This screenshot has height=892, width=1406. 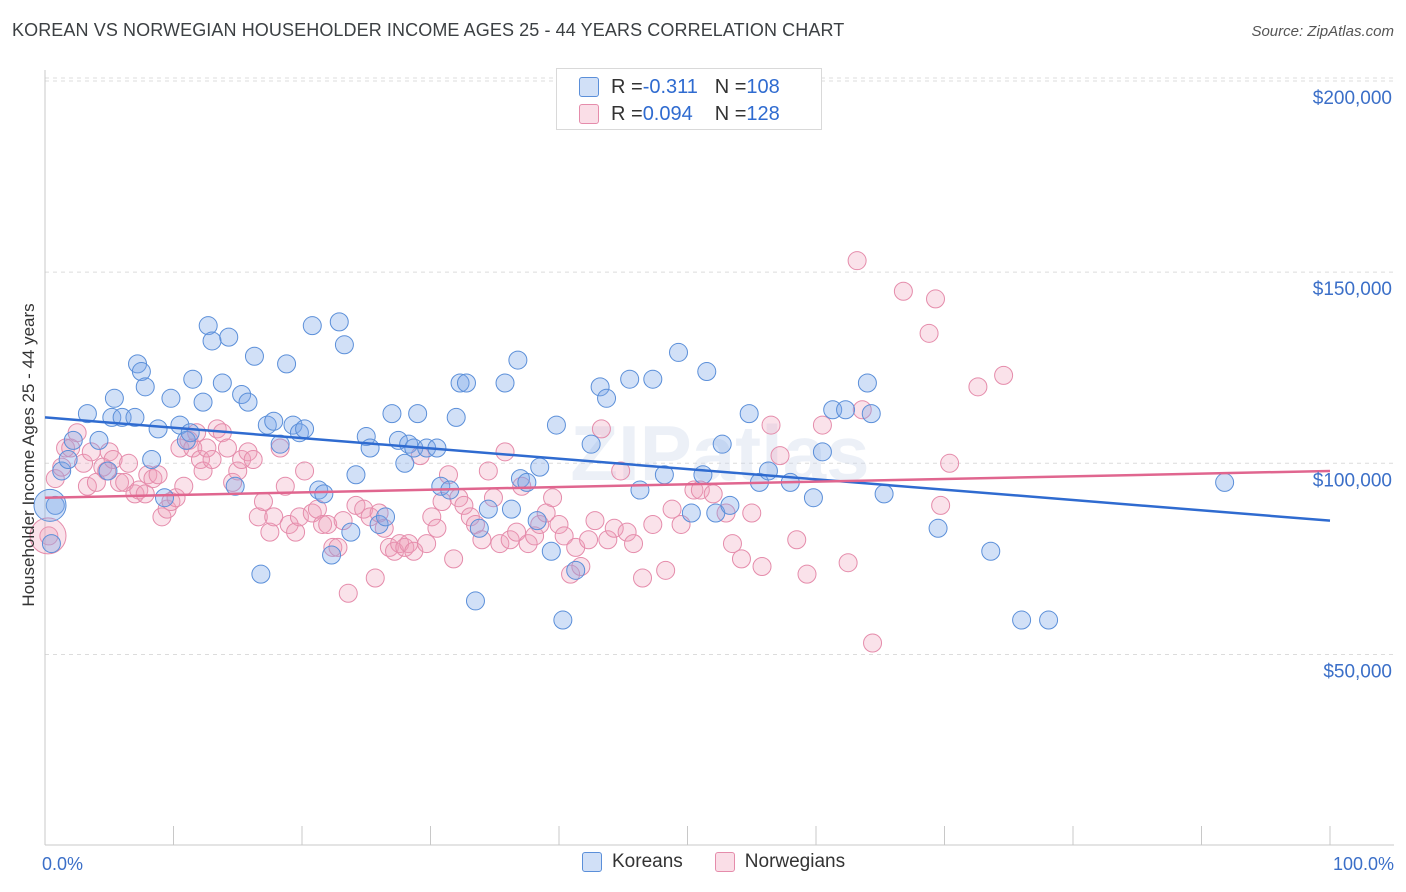 What do you see at coordinates (62, 864) in the screenshot?
I see `x-tick-label-min: 0.0%` at bounding box center [62, 864].